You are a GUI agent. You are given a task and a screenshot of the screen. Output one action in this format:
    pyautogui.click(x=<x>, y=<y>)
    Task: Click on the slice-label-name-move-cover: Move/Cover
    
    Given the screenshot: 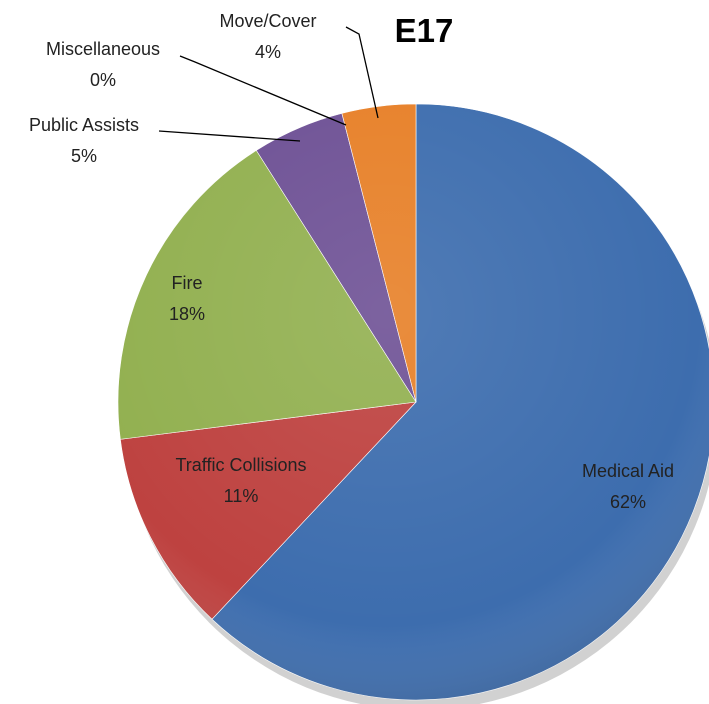 What is the action you would take?
    pyautogui.click(x=267, y=21)
    